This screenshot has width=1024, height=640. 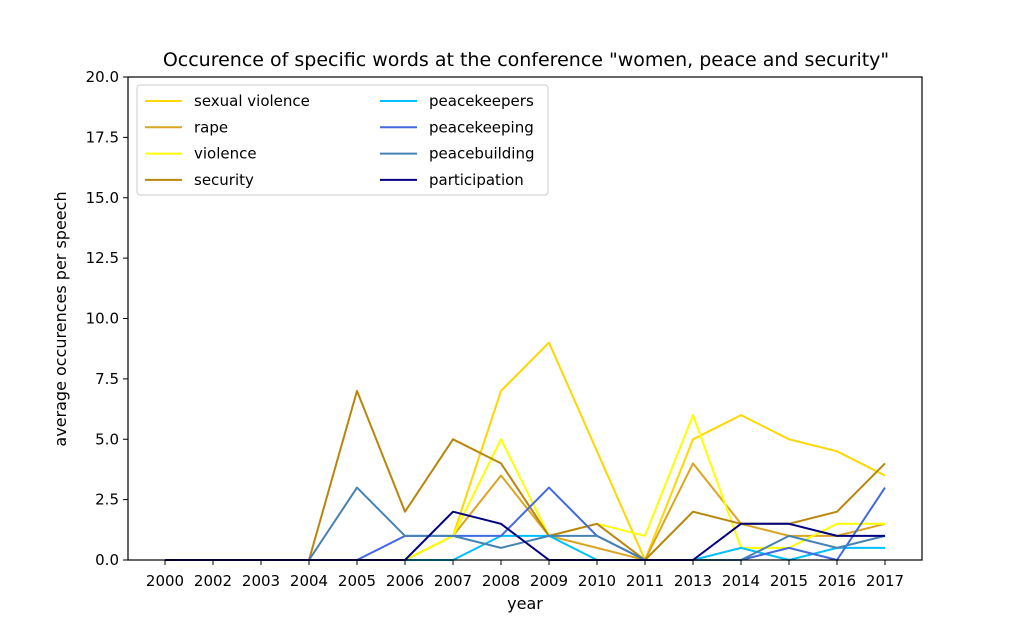 What do you see at coordinates (645, 581) in the screenshot?
I see `x-tick-label: 2011` at bounding box center [645, 581].